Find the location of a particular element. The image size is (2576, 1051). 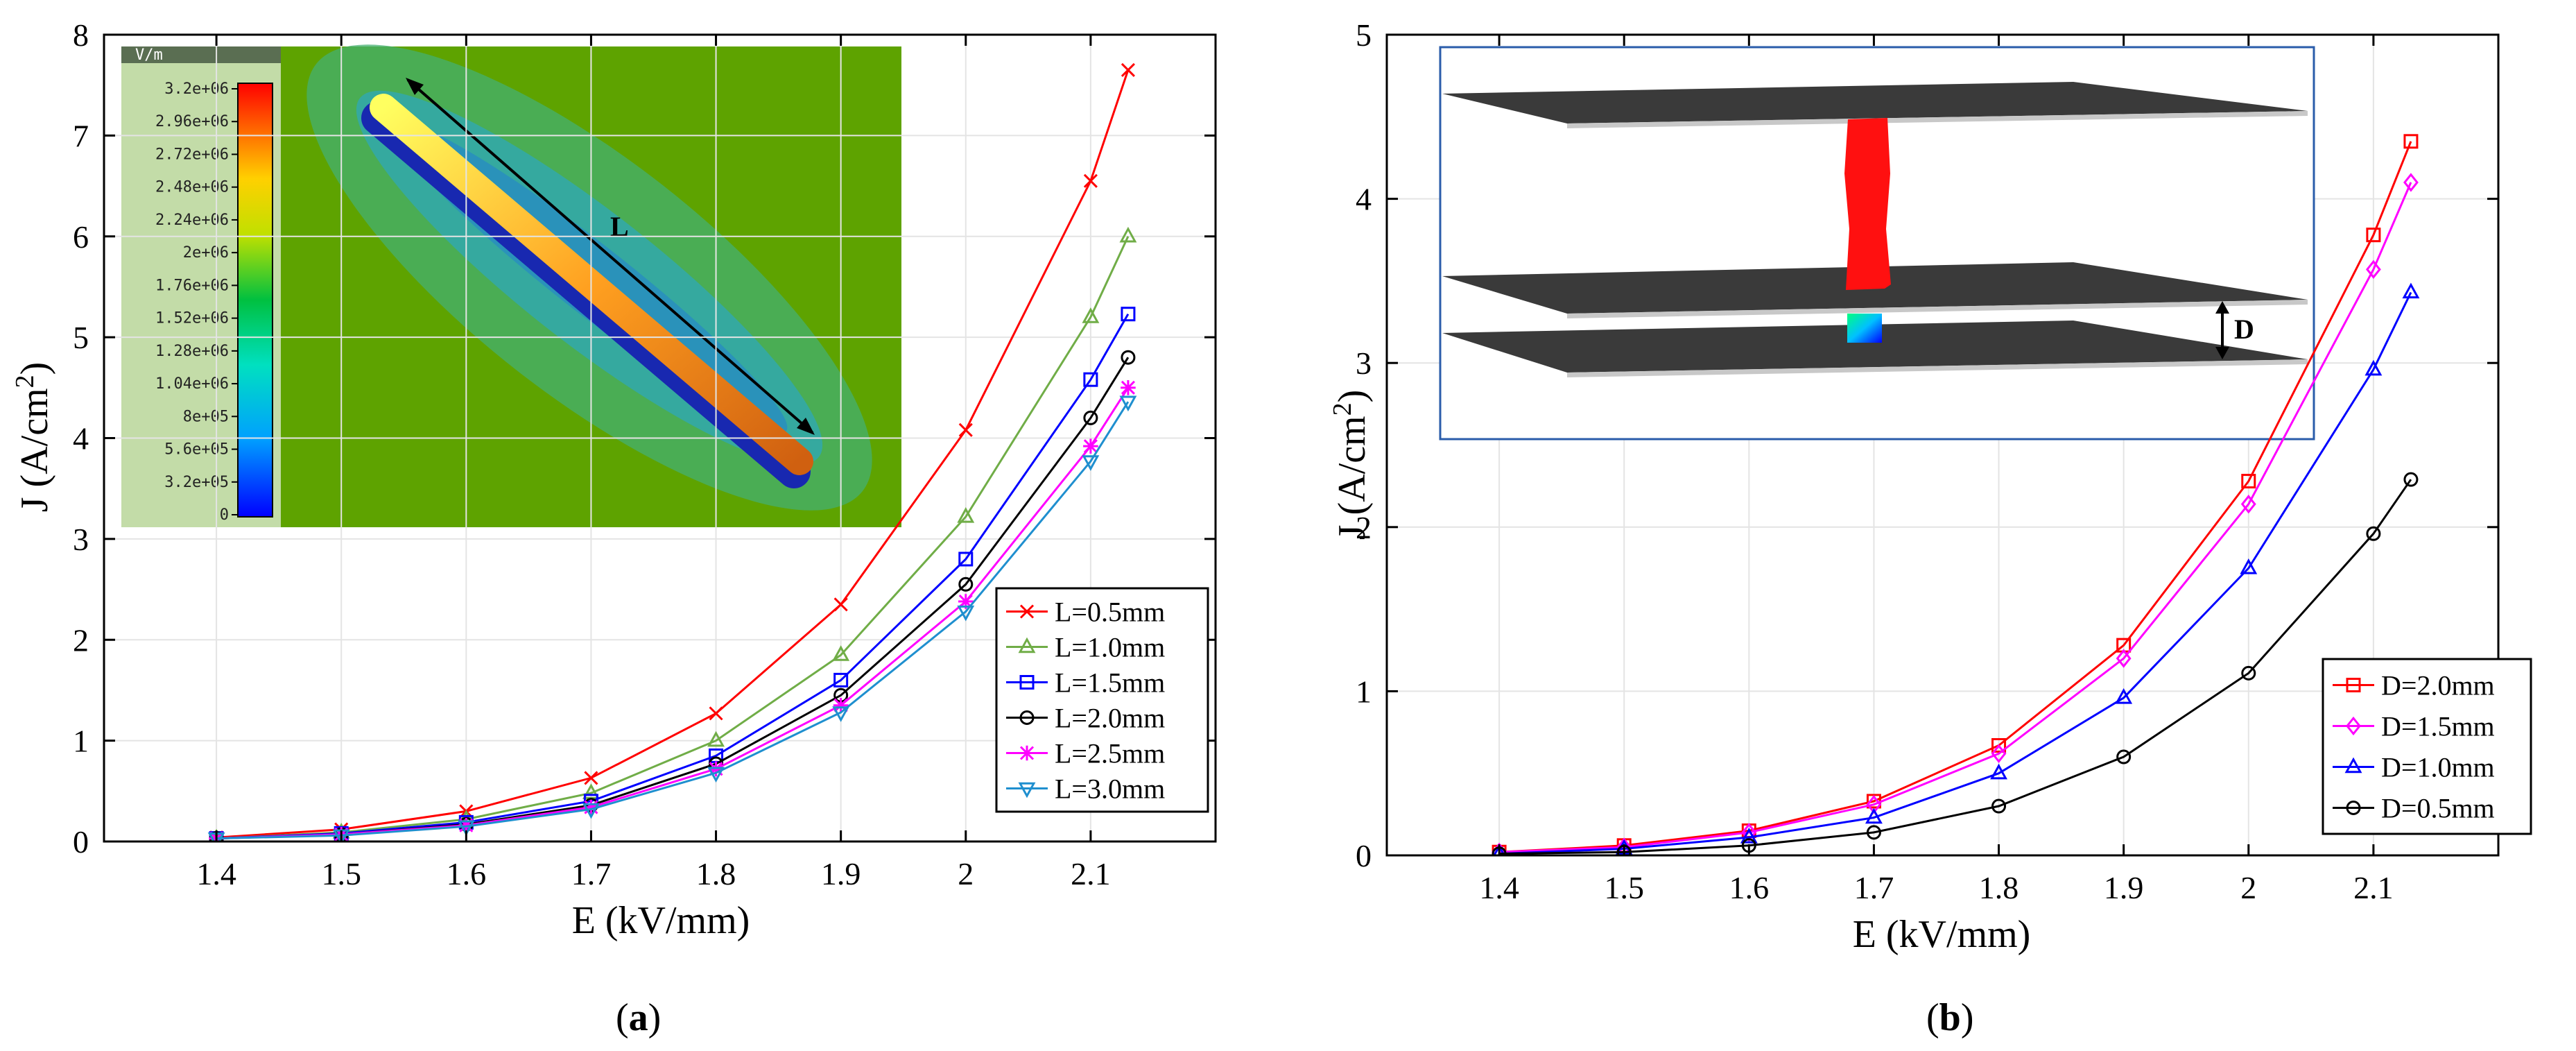

panel-a-x-axis-title: E (kV/mm) is located at coordinates (661, 920).